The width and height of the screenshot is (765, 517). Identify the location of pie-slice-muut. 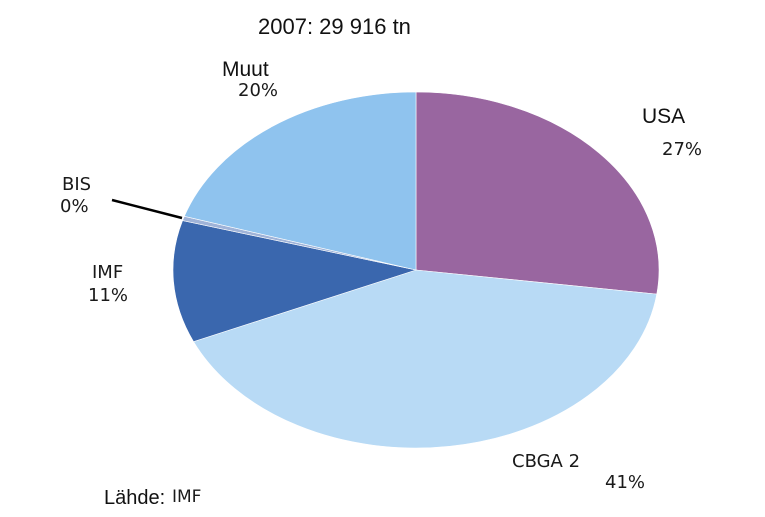
(300, 181).